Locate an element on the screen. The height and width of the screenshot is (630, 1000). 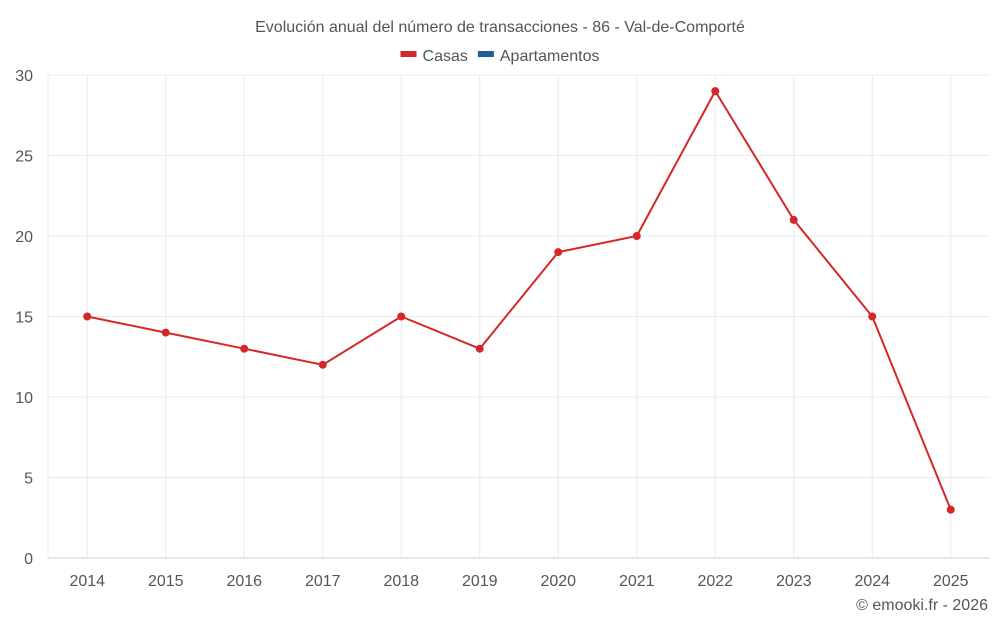
x-tick-label: 2019 is located at coordinates (480, 581).